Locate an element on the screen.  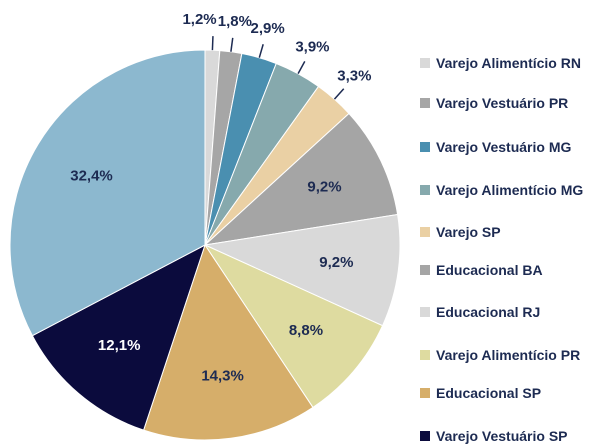
legend-item: Varejo Alimentício MG is located at coordinates (507, 190).